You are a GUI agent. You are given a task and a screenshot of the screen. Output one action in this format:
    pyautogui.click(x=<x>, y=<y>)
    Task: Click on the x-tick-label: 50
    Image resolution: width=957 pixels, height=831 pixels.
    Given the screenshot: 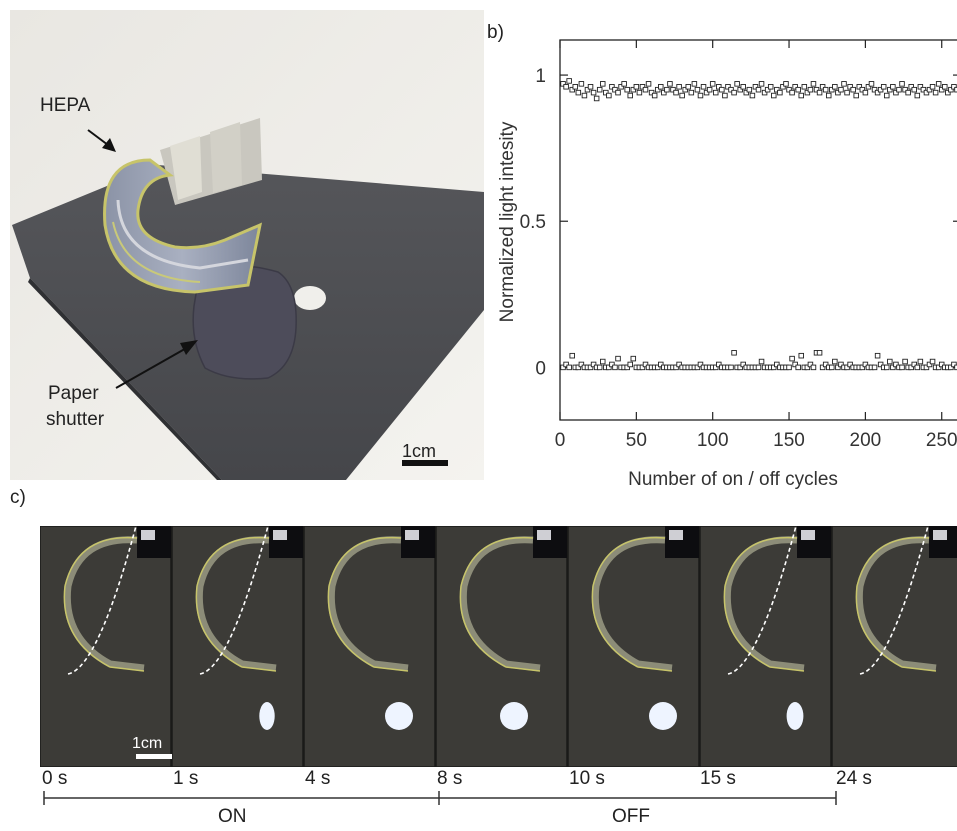 What is the action you would take?
    pyautogui.click(x=636, y=440)
    